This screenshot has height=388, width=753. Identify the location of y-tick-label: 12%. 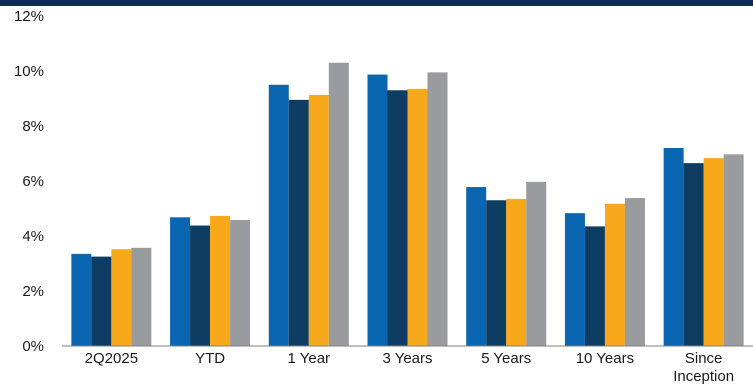
(29, 16).